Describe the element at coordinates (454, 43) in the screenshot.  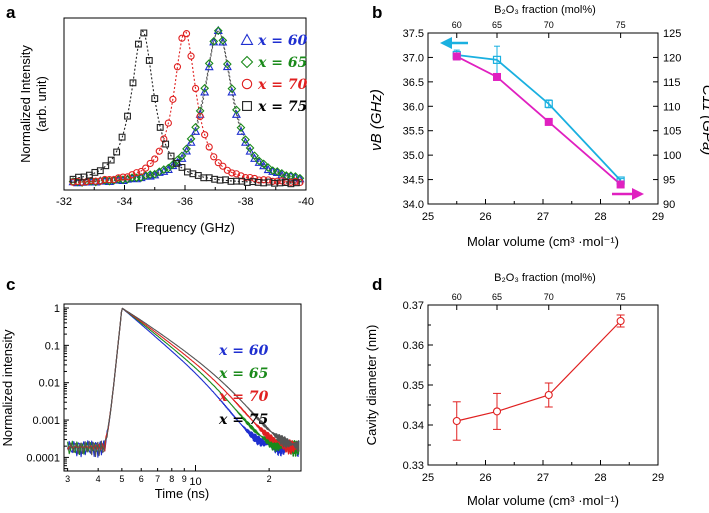
I see `left-axis-arrow` at that location.